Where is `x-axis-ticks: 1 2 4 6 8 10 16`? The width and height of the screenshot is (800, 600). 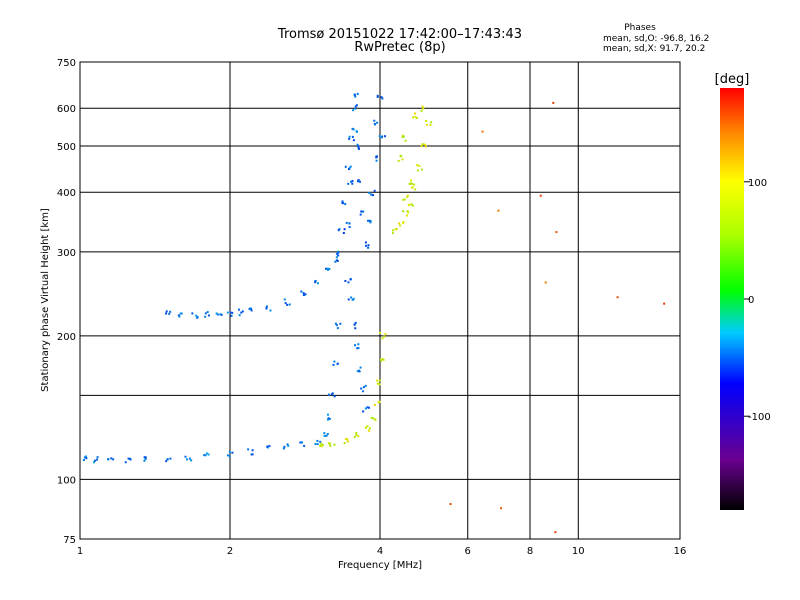
x-axis-ticks: 1 2 4 6 8 10 16 is located at coordinates (382, 551).